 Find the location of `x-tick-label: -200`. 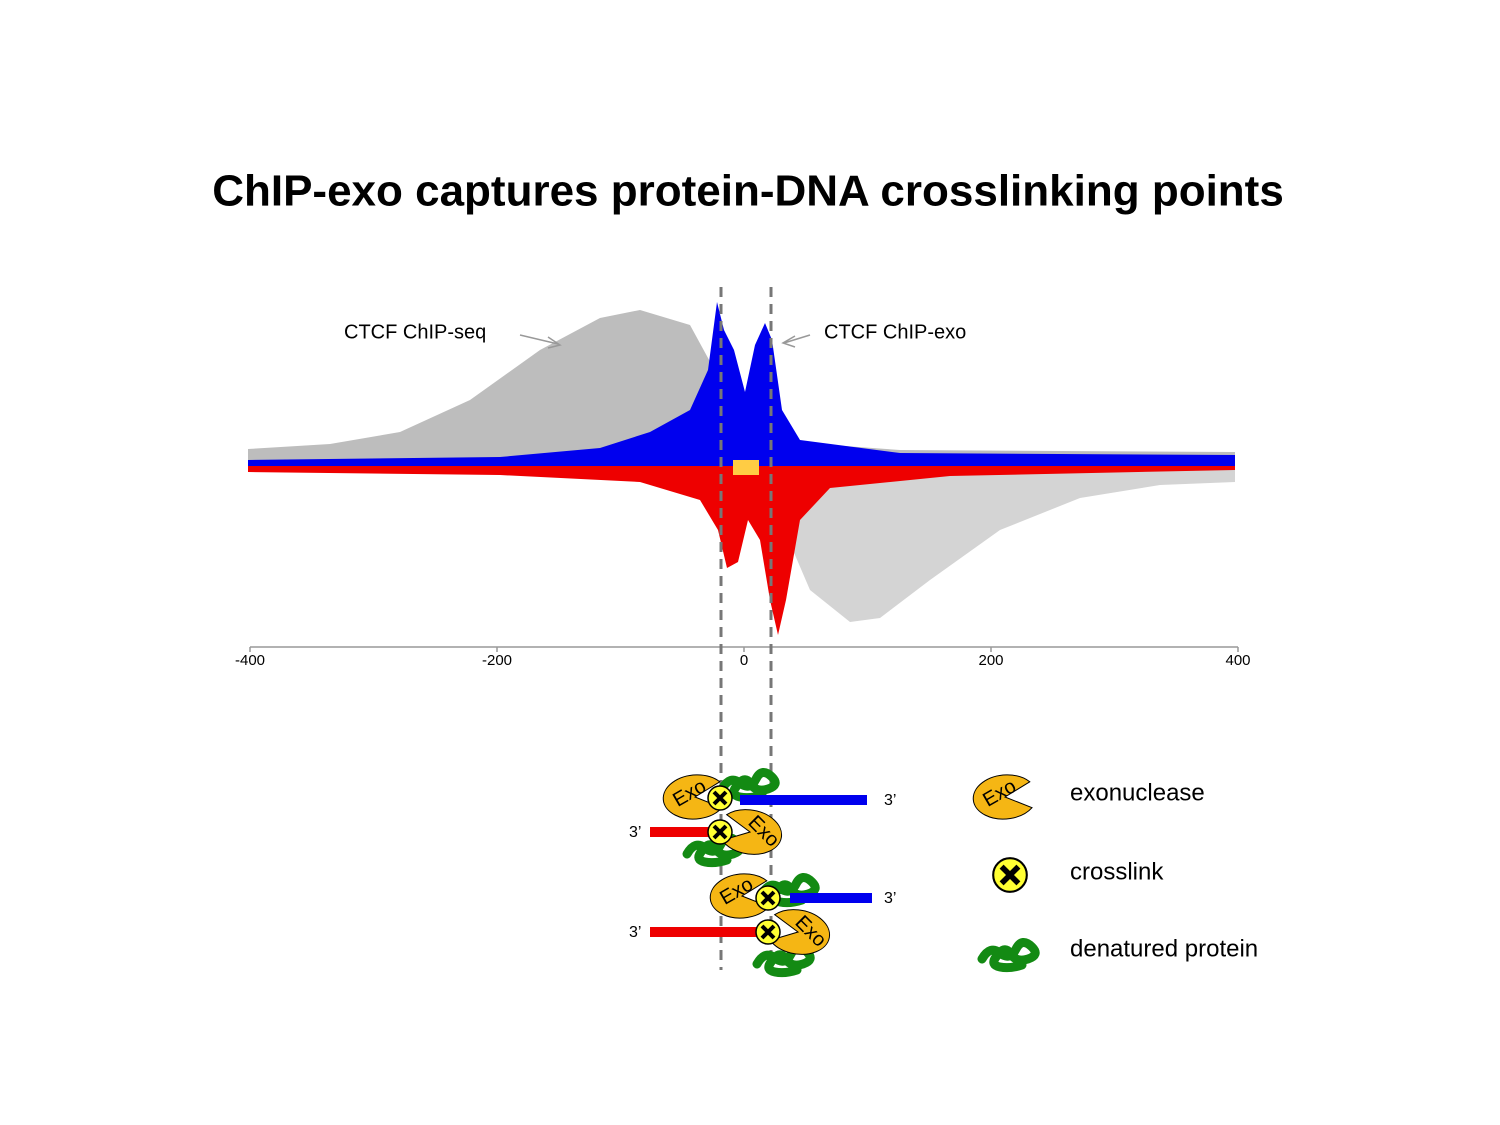

x-tick-label: -200 is located at coordinates (497, 660).